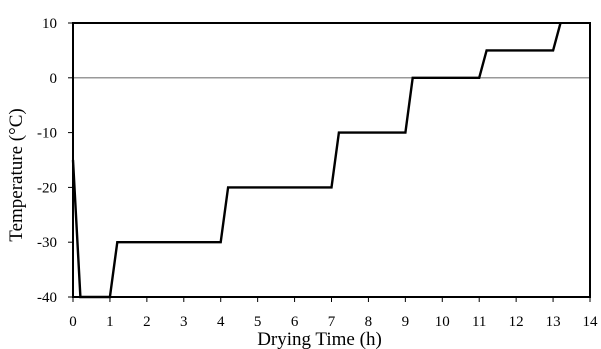 The height and width of the screenshot is (349, 601). Describe the element at coordinates (47, 134) in the screenshot. I see `y-tick-label: -10` at that location.